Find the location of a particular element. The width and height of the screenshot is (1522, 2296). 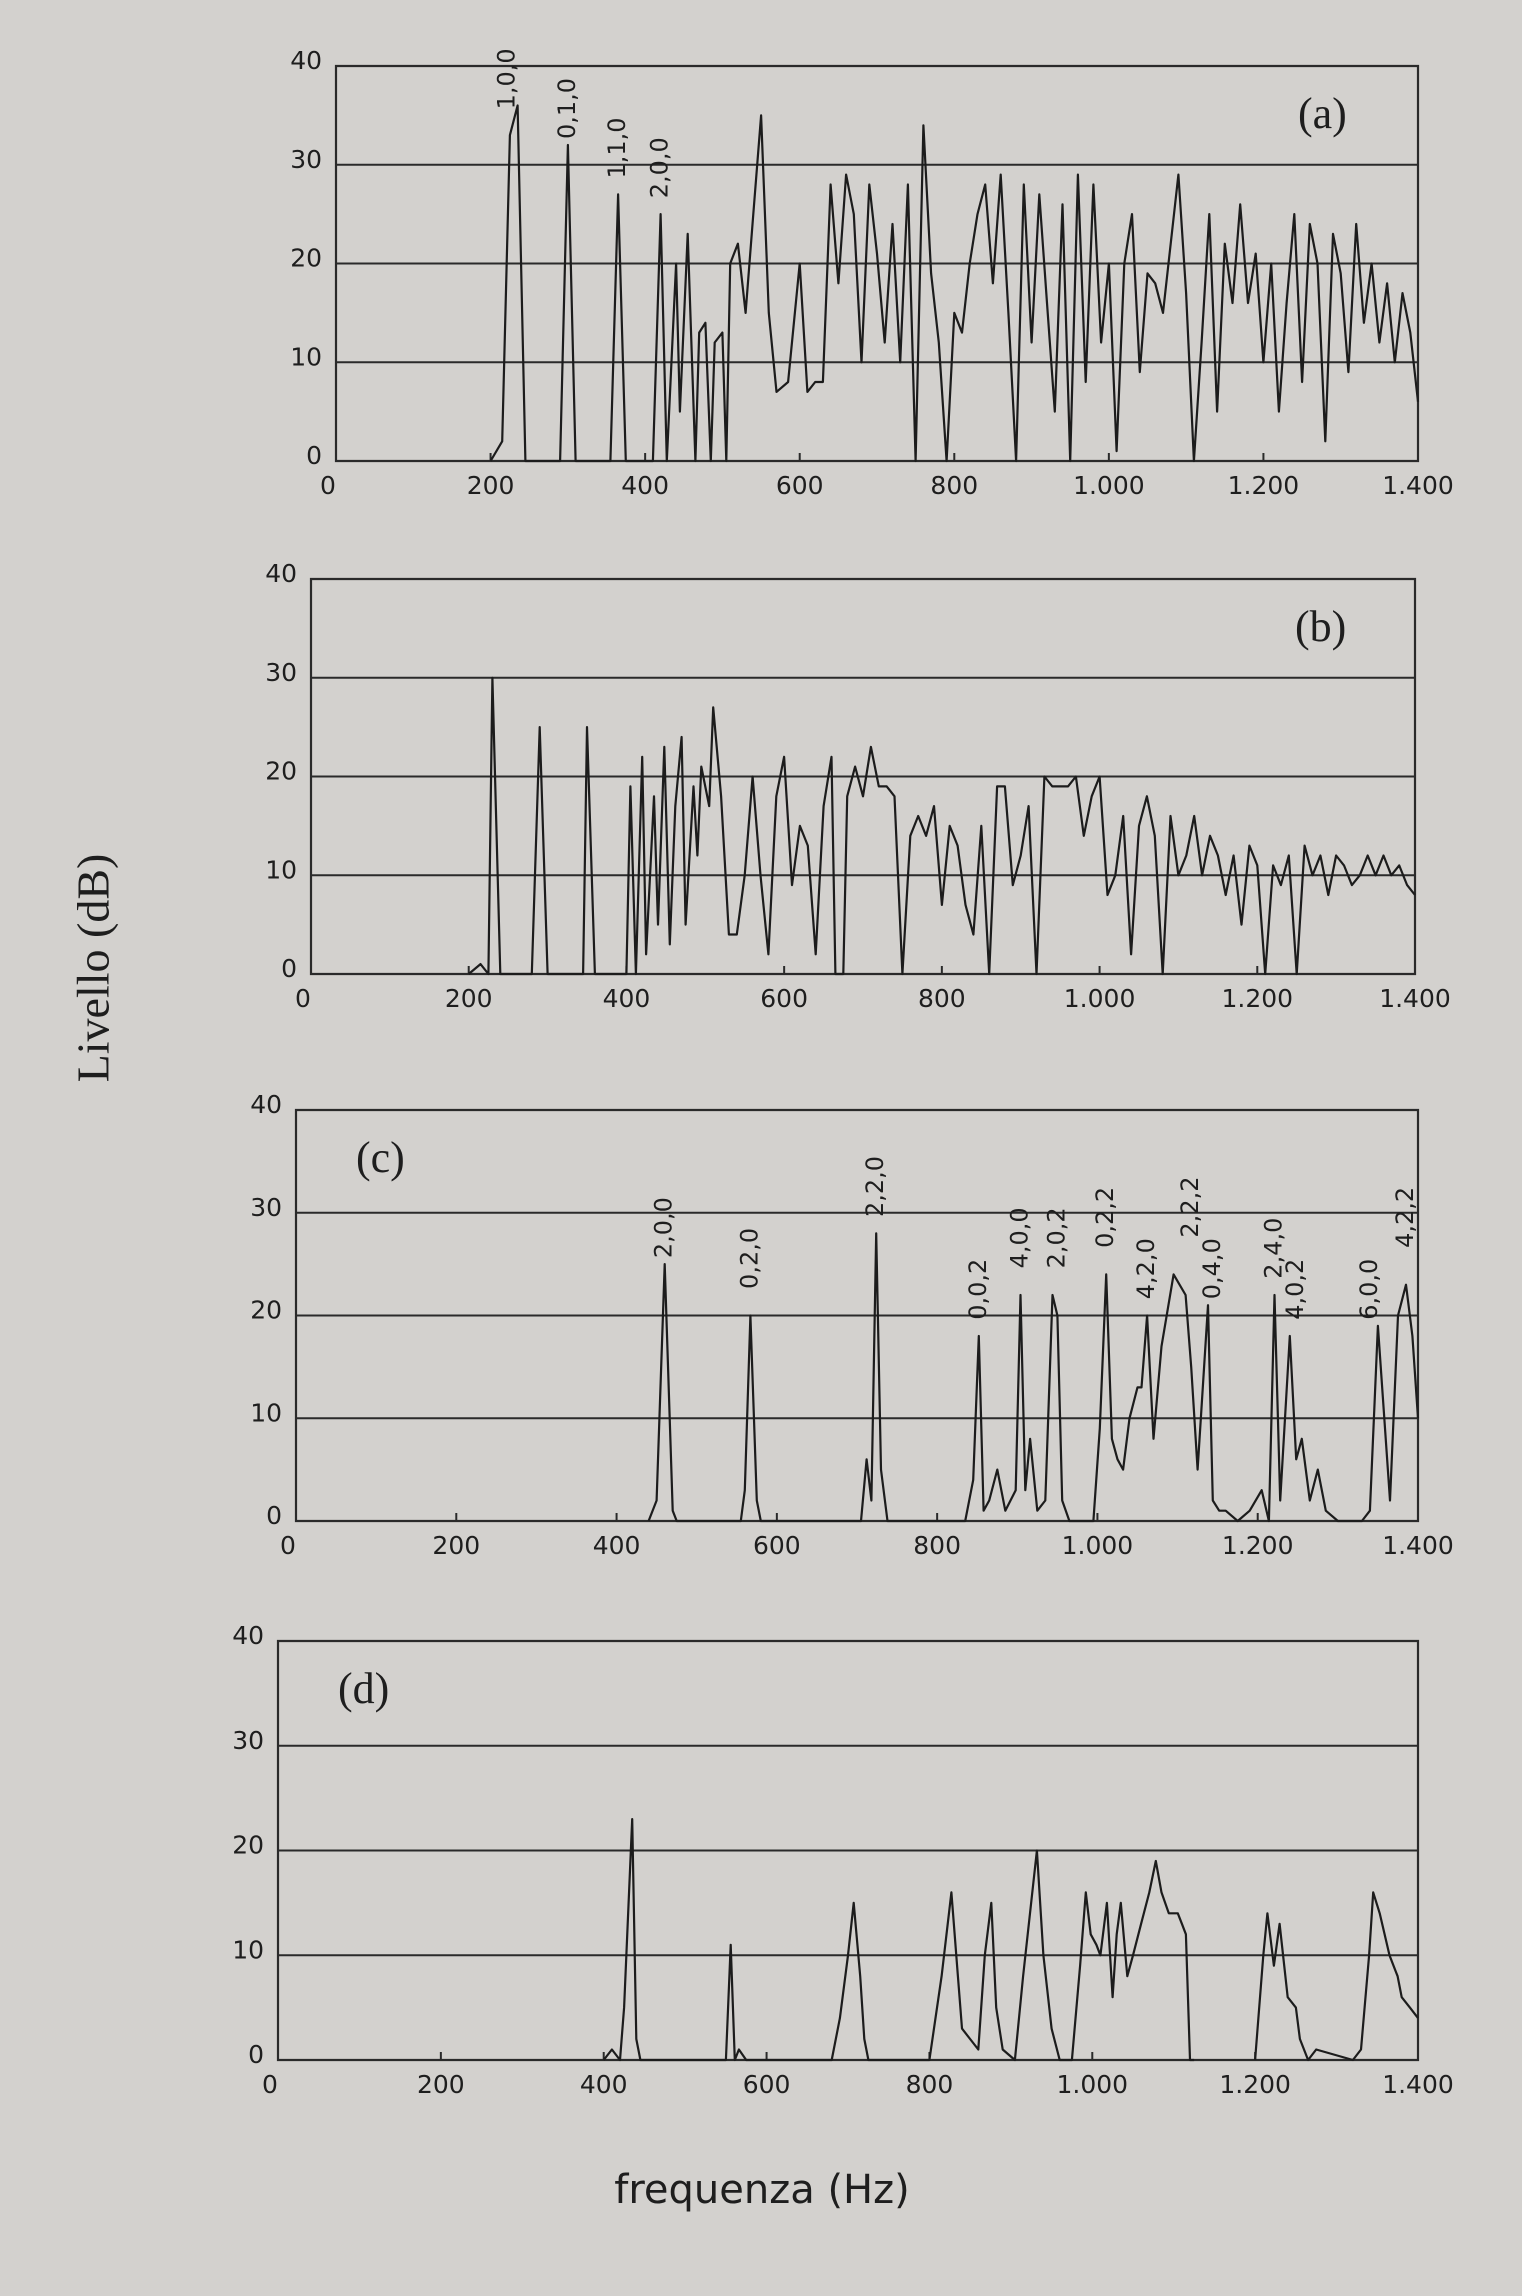

panel-title: (a) is located at coordinates (1322, 113).